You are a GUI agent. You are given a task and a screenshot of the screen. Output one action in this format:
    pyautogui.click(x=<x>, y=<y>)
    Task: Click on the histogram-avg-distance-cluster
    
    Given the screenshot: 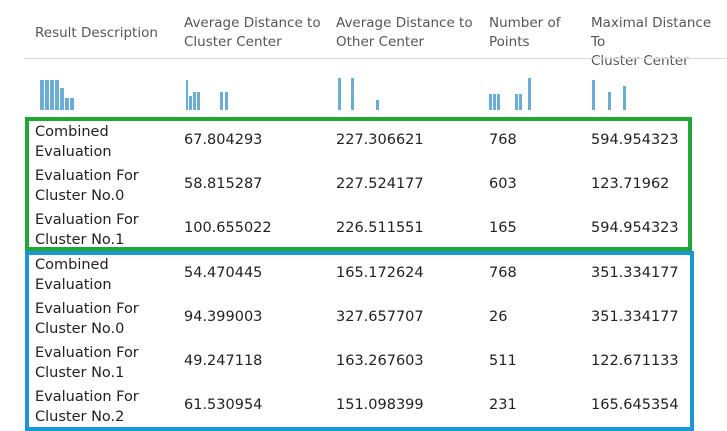 What is the action you would take?
    pyautogui.click(x=209, y=90)
    